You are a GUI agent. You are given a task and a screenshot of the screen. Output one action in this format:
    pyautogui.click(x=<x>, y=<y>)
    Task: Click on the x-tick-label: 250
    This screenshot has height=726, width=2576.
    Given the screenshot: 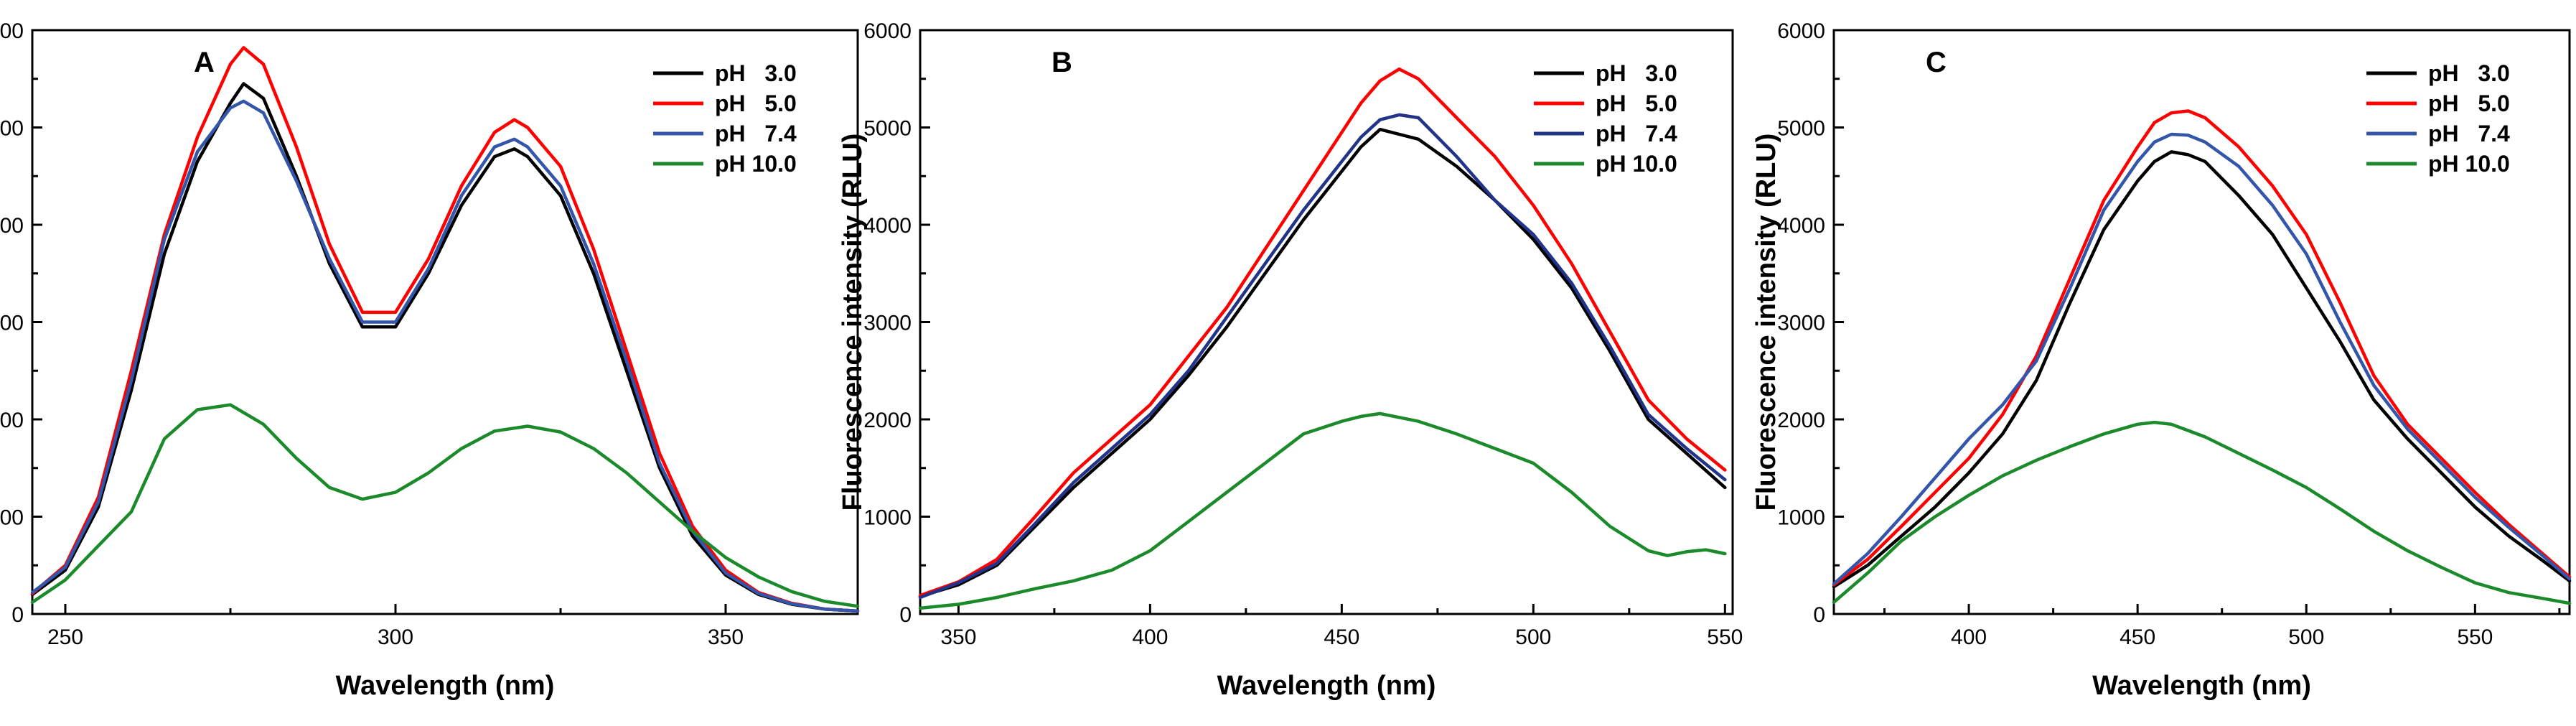 What is the action you would take?
    pyautogui.click(x=65, y=637)
    